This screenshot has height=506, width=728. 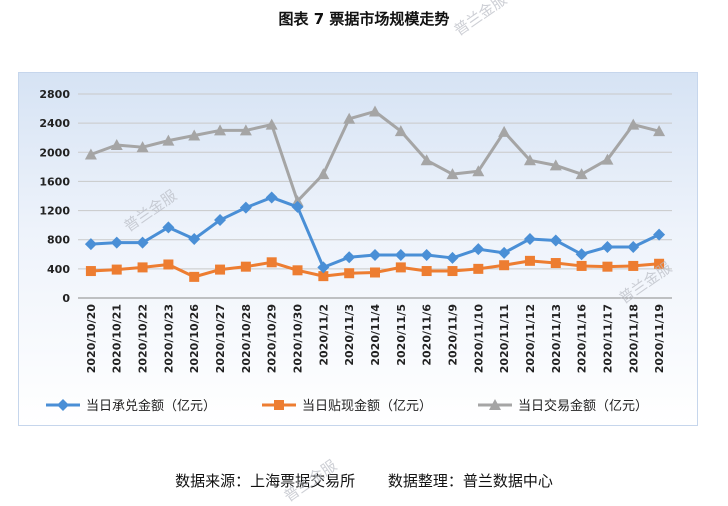 What do you see at coordinates (272, 338) in the screenshot?
I see `x-tick-label: 2020/10/29` at bounding box center [272, 338].